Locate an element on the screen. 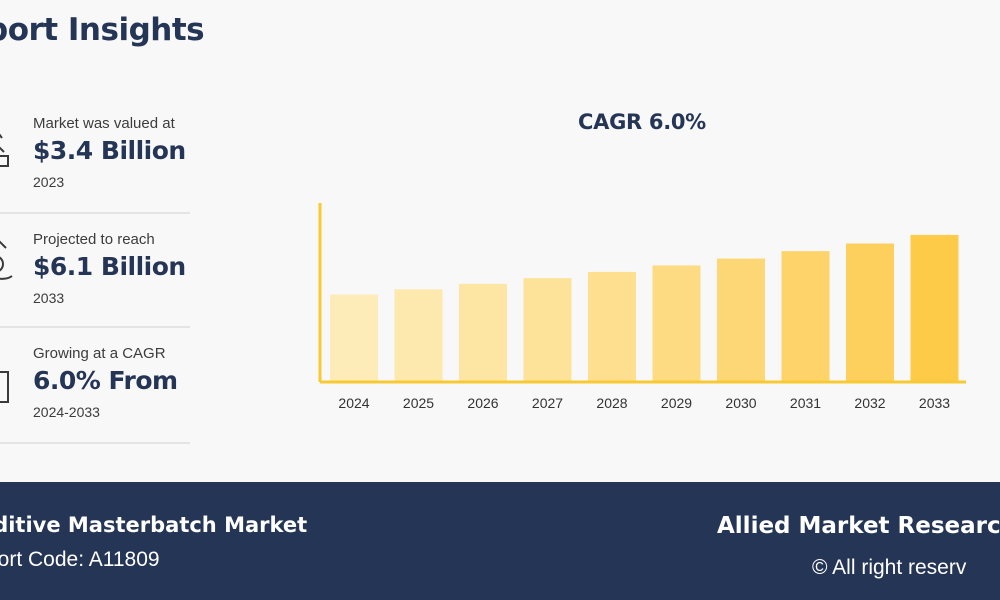 The height and width of the screenshot is (600, 1000). x-tick-label: 2032 is located at coordinates (869, 403).